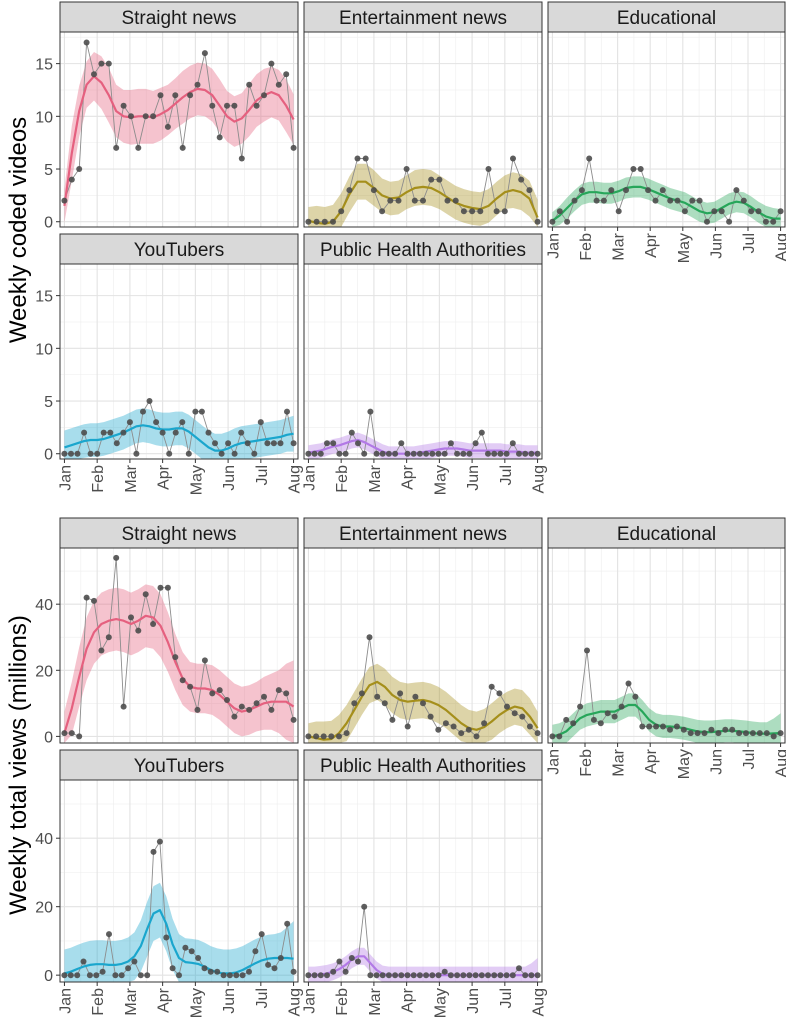  Describe the element at coordinates (651, 761) in the screenshot. I see `p1-educational-x-tick-label: Apr` at that location.